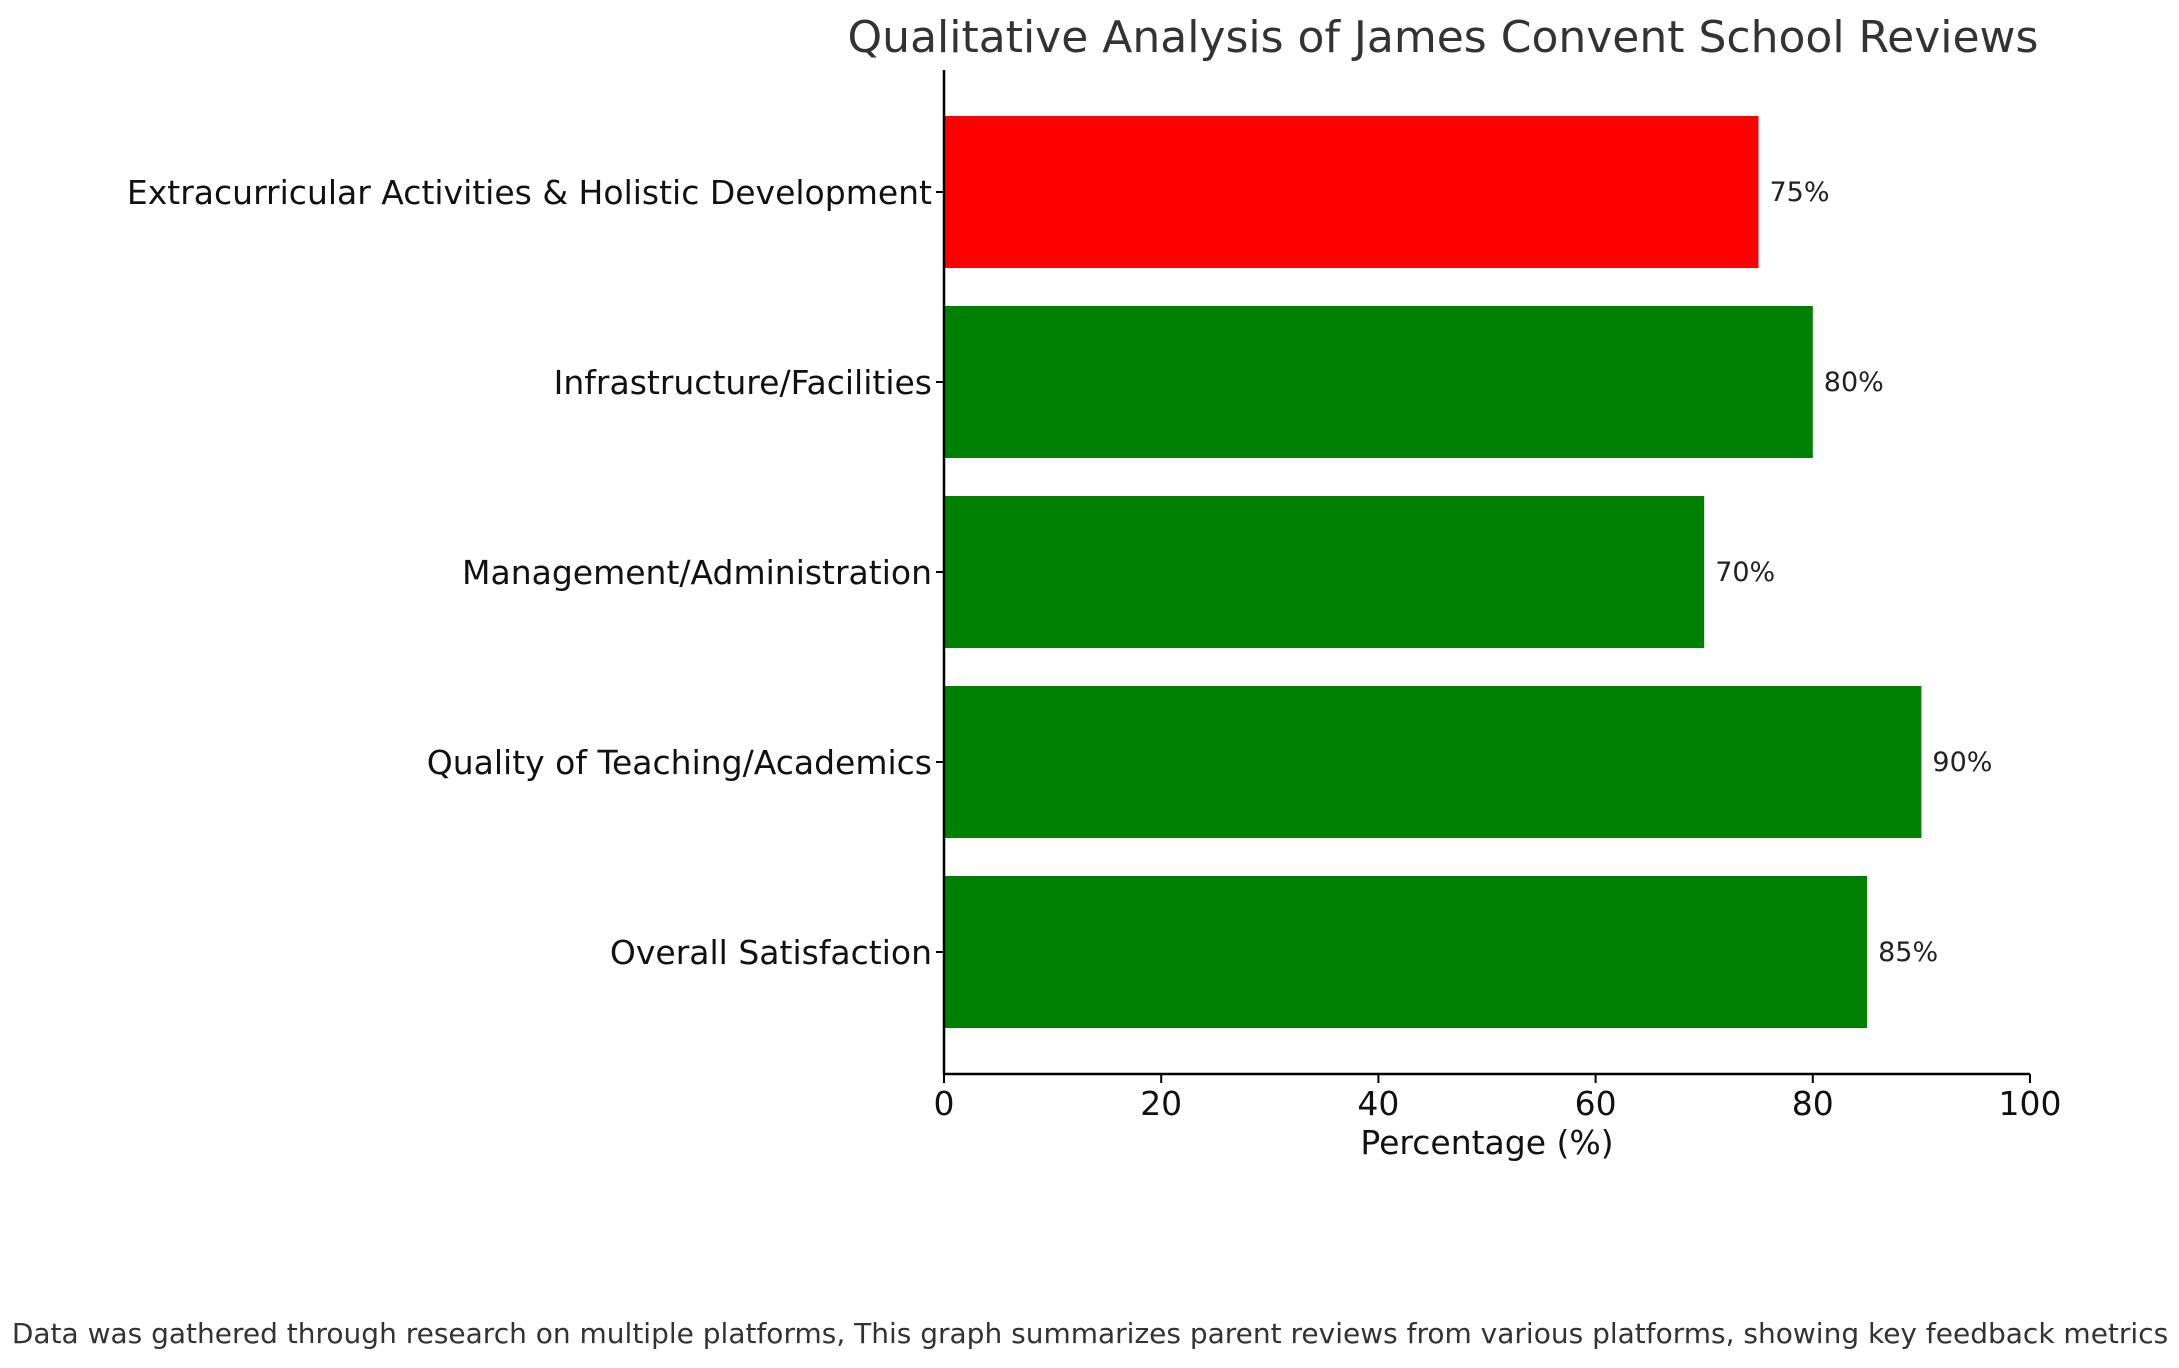 The width and height of the screenshot is (2179, 1368). Describe the element at coordinates (1378, 1103) in the screenshot. I see `x-tick-label-2: 40` at that location.